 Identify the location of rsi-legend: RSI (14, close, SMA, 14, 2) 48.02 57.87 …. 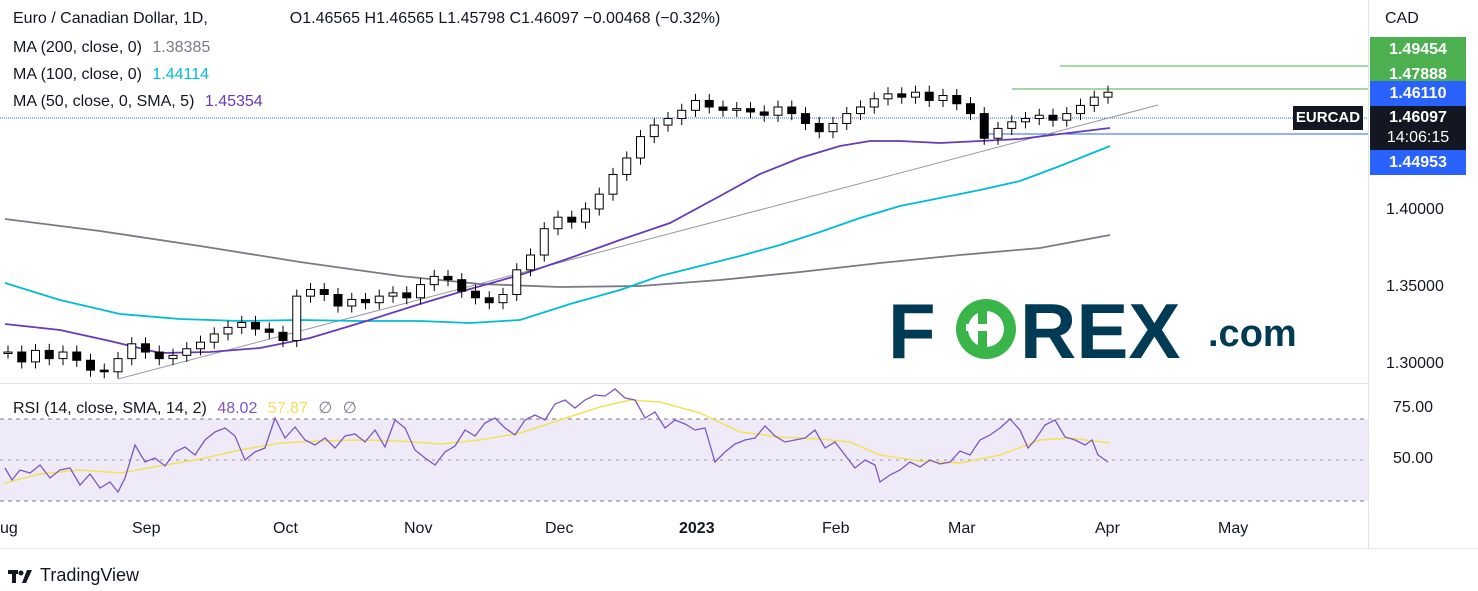
(188, 408).